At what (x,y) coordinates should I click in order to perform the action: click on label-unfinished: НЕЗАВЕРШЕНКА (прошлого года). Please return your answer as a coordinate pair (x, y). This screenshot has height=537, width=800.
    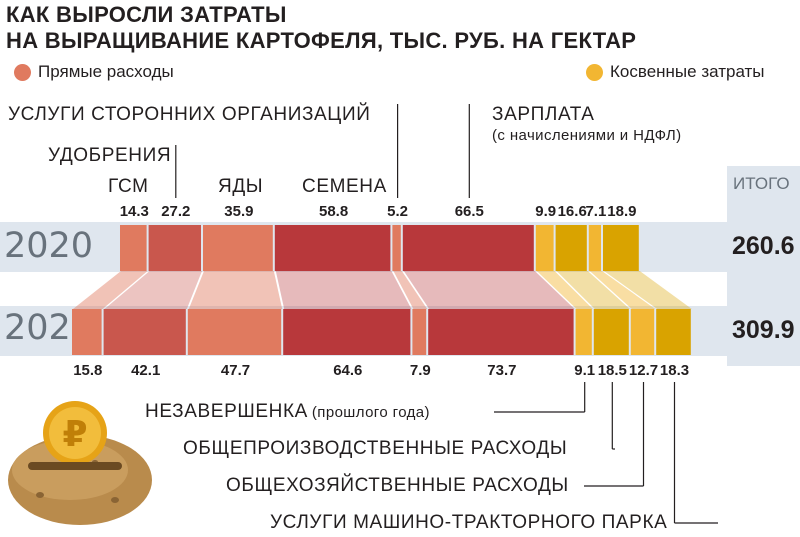
    Looking at the image, I should click on (287, 412).